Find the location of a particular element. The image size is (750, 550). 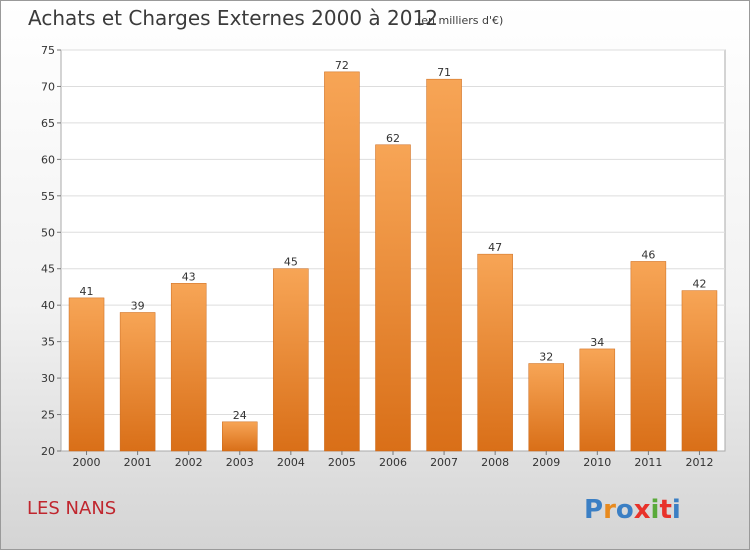

x-tick-label: 2000 is located at coordinates (87, 462).